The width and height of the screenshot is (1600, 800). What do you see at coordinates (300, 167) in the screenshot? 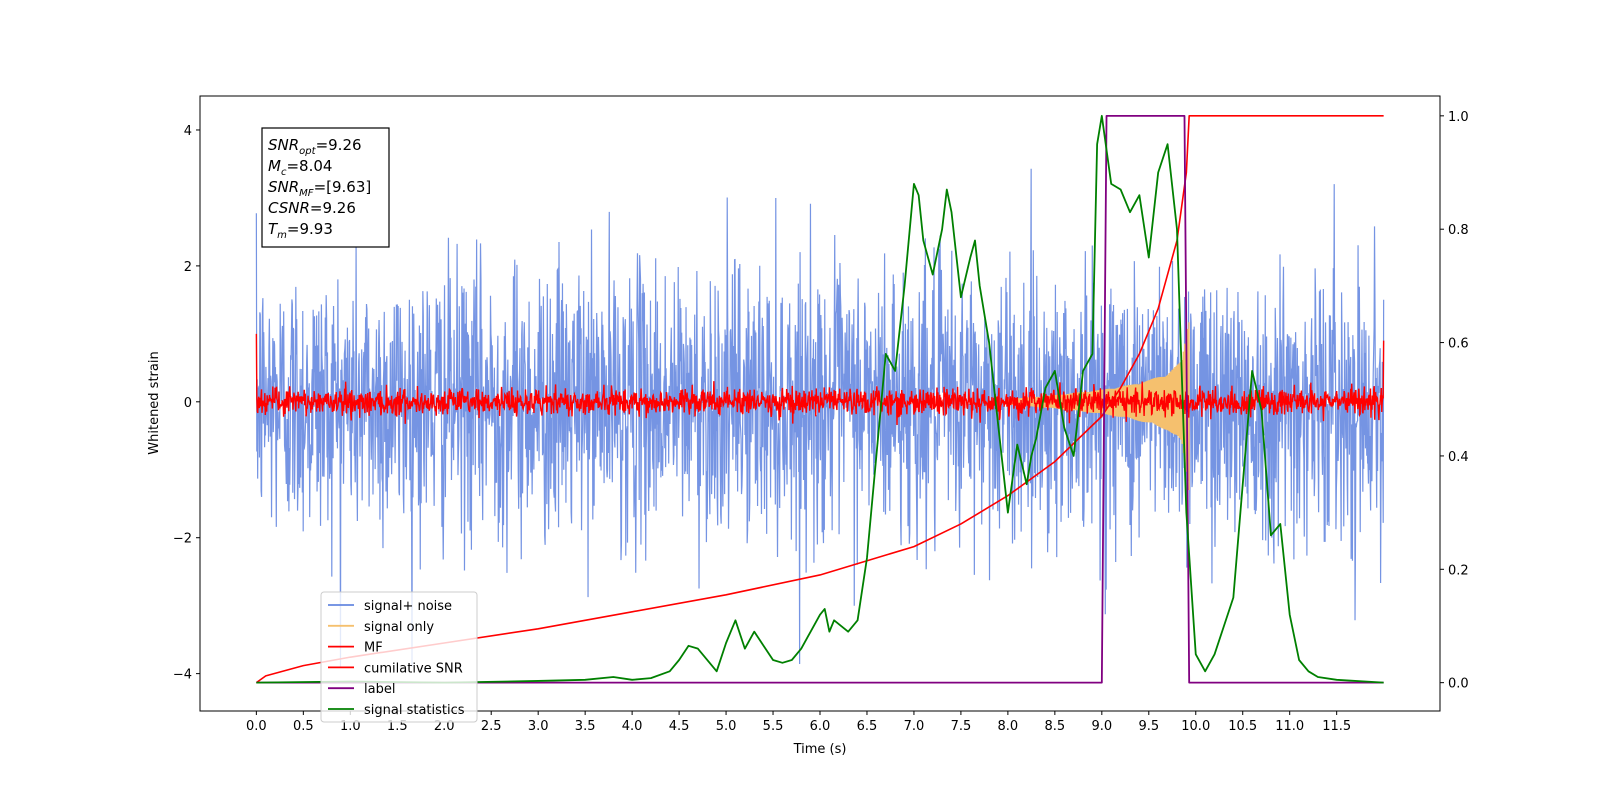
I see `annotation-line: Mc=8.04` at bounding box center [300, 167].